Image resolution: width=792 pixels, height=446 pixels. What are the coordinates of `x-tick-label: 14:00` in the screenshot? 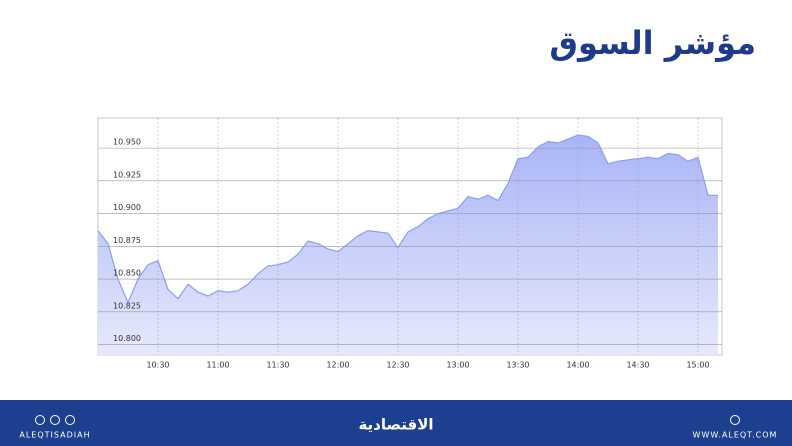 It's located at (577, 365).